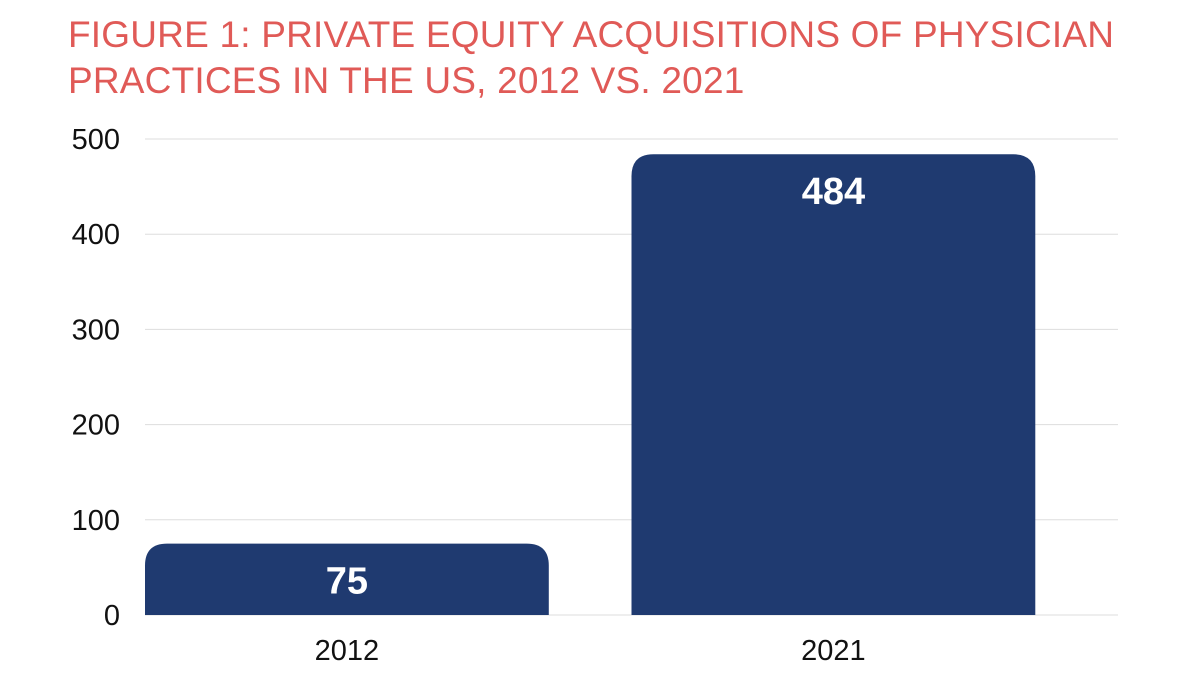 The width and height of the screenshot is (1200, 675). I want to click on y-tick-label: 200, so click(96, 426).